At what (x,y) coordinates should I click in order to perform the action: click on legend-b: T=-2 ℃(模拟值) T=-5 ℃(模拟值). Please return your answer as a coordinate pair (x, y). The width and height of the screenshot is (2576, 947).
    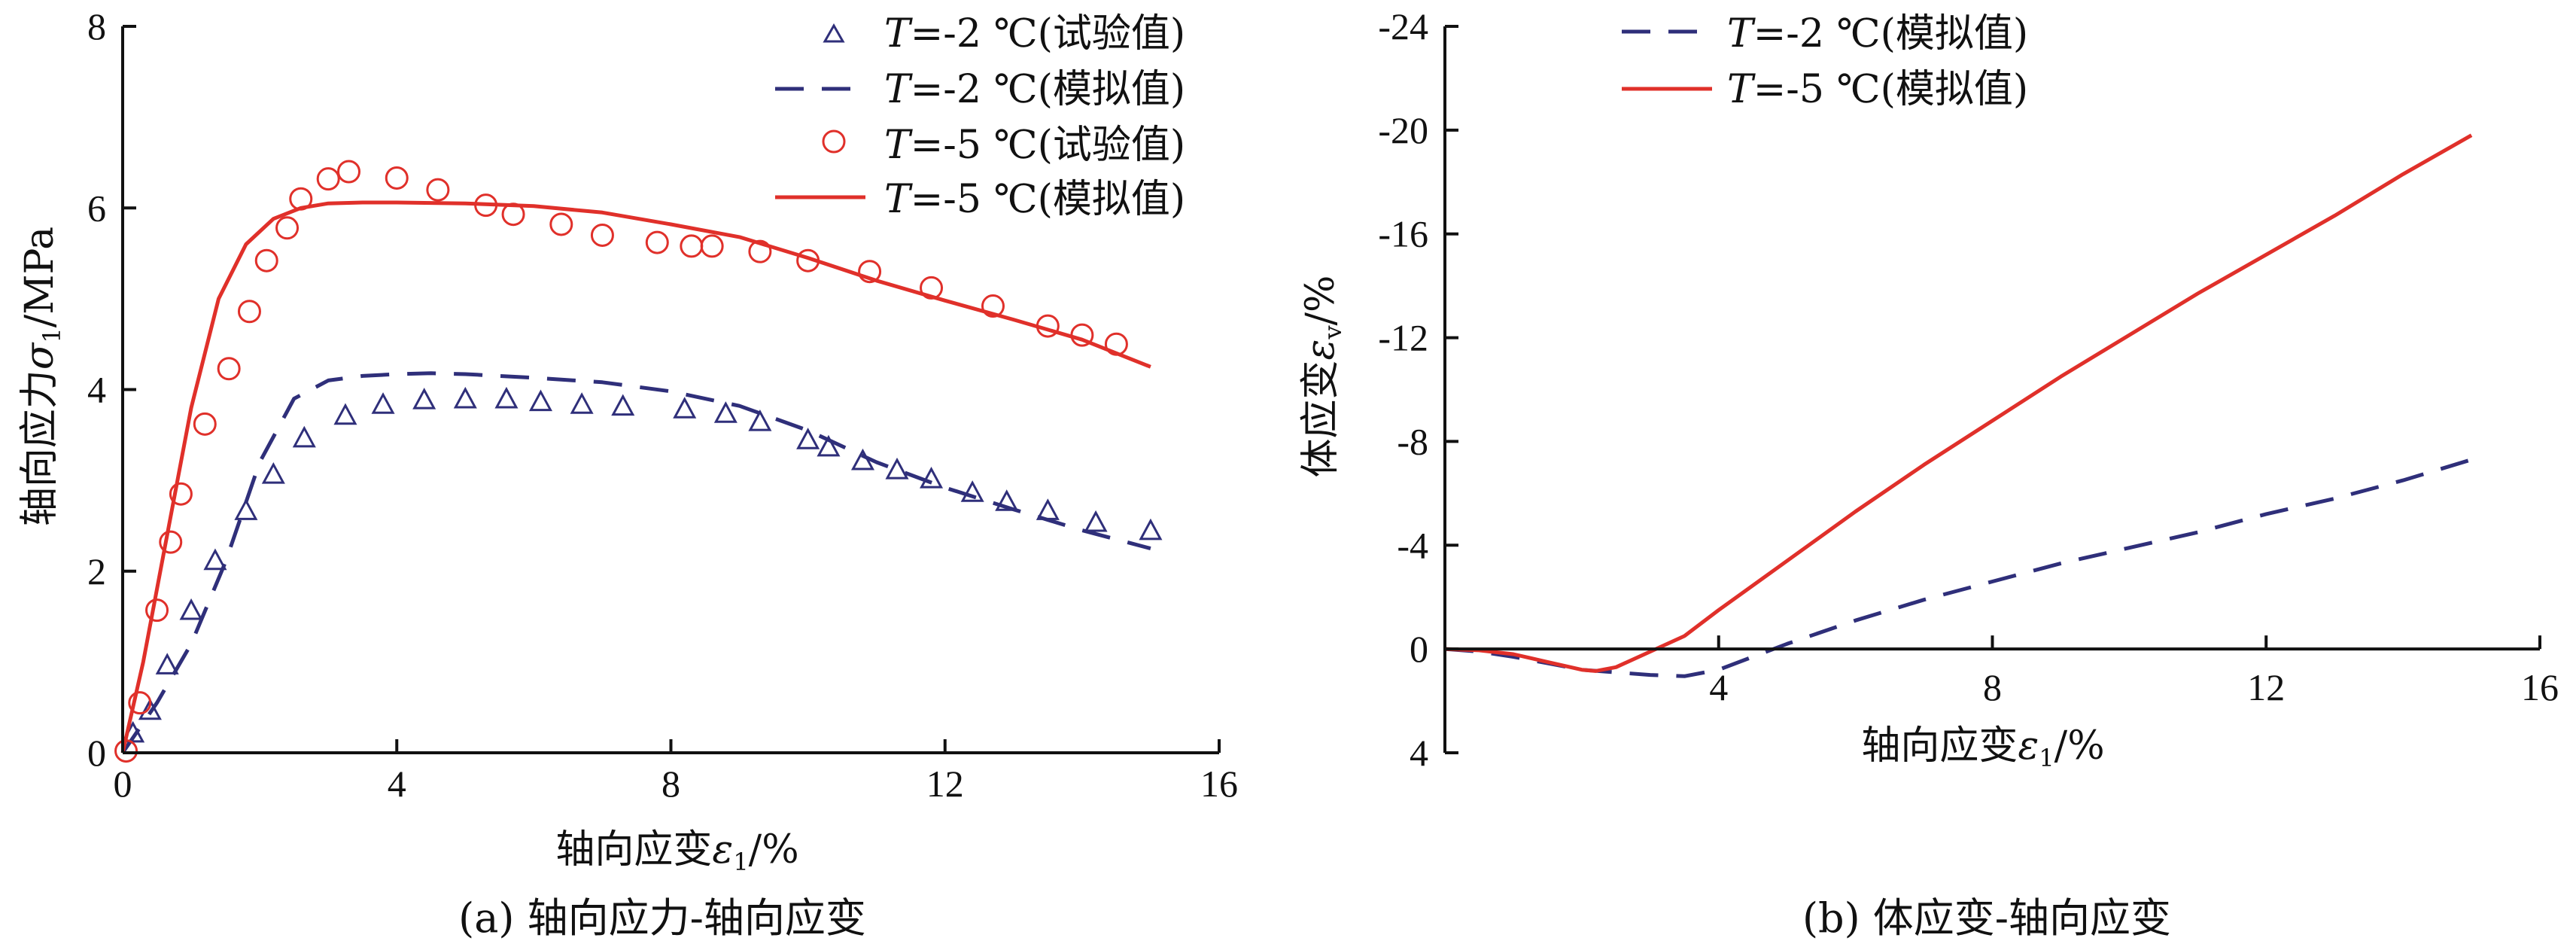
    Looking at the image, I should click on (1825, 61).